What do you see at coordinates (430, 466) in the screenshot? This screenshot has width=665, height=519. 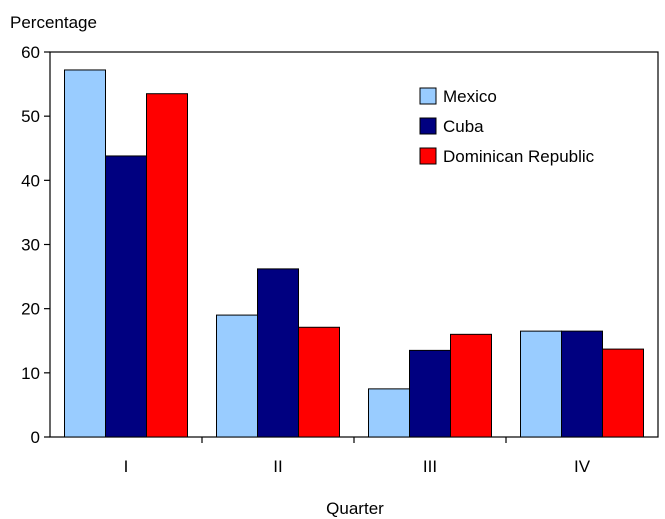 I see `x-tick-label: III` at bounding box center [430, 466].